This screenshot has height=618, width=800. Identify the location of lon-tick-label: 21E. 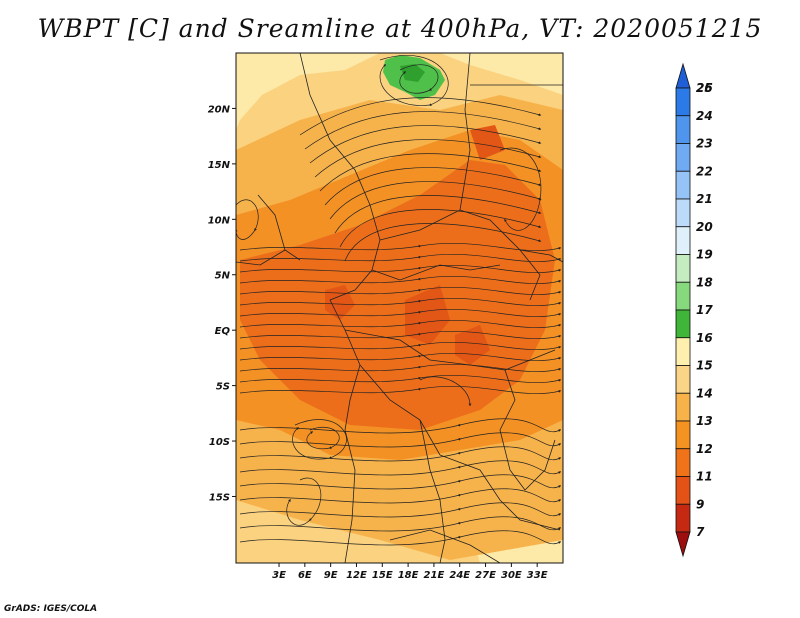
(434, 575).